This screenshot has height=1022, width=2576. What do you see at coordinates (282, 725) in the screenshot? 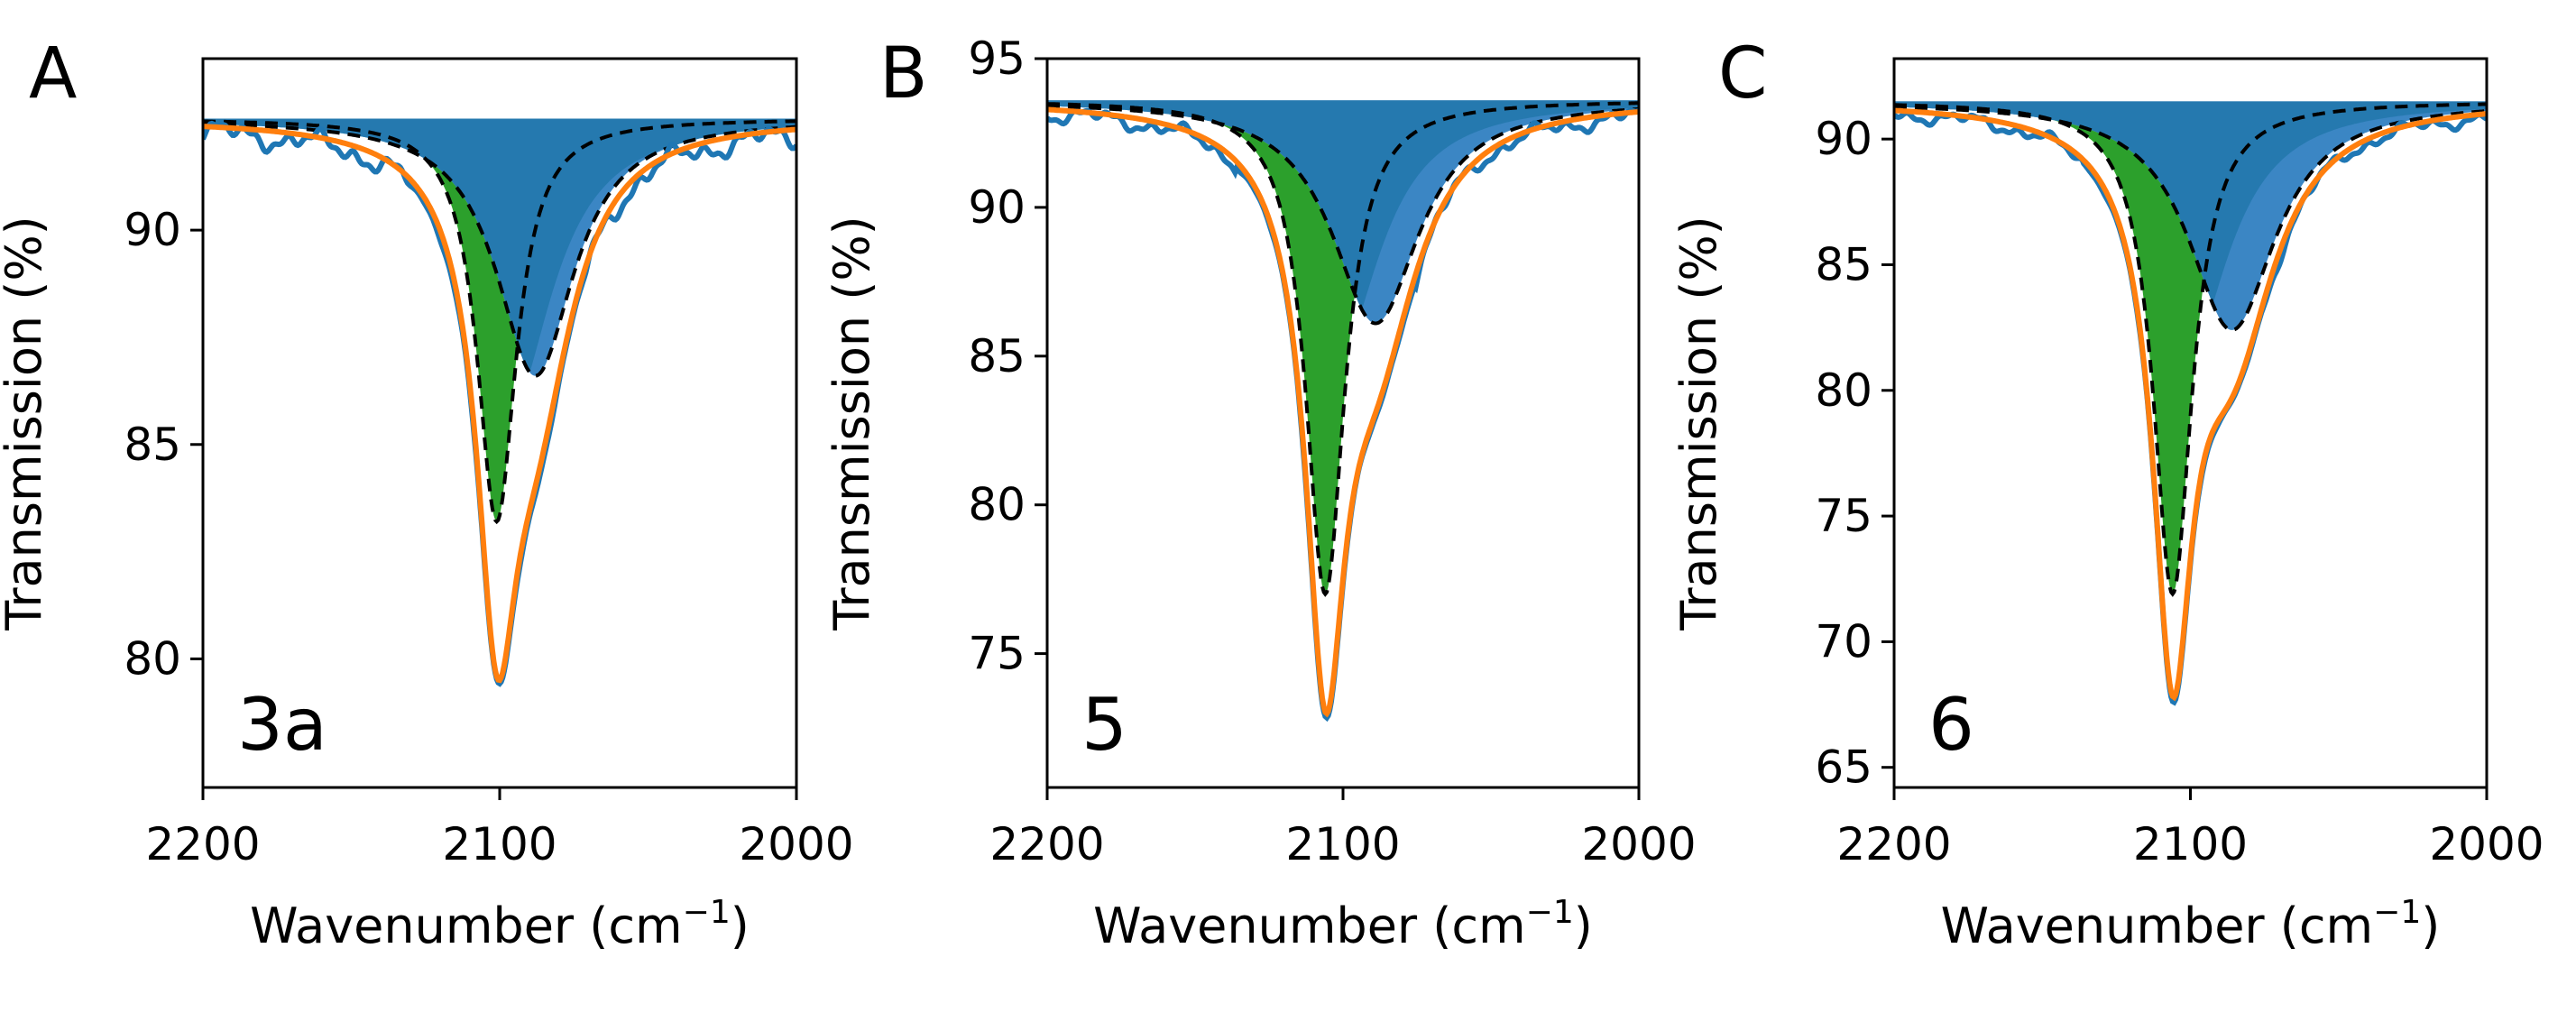
I see `sample-label: 3a` at bounding box center [282, 725].